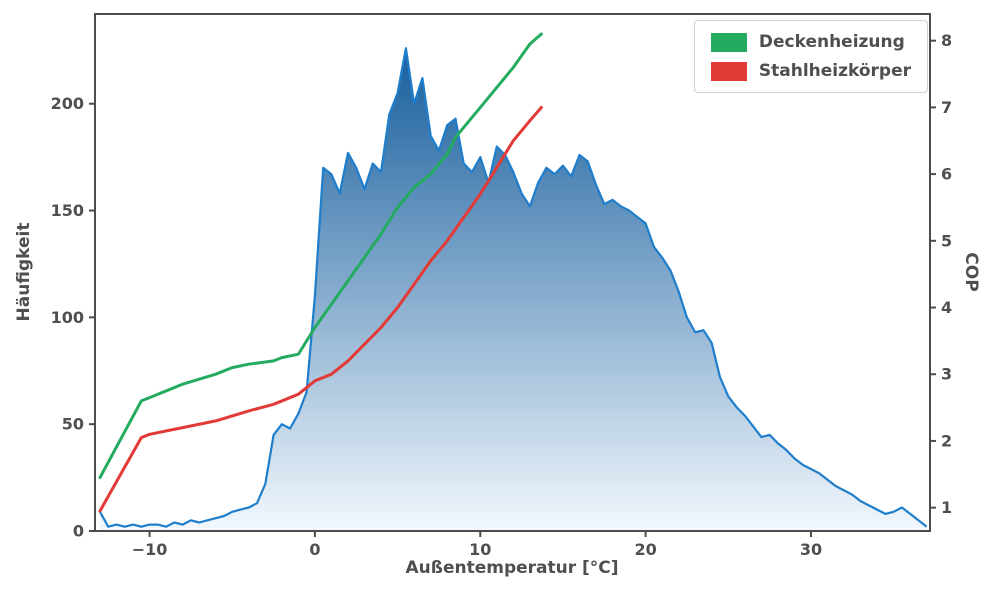 The height and width of the screenshot is (600, 1000). What do you see at coordinates (831, 42) in the screenshot?
I see `legend-label-deckenheizung: Deckenheizung` at bounding box center [831, 42].